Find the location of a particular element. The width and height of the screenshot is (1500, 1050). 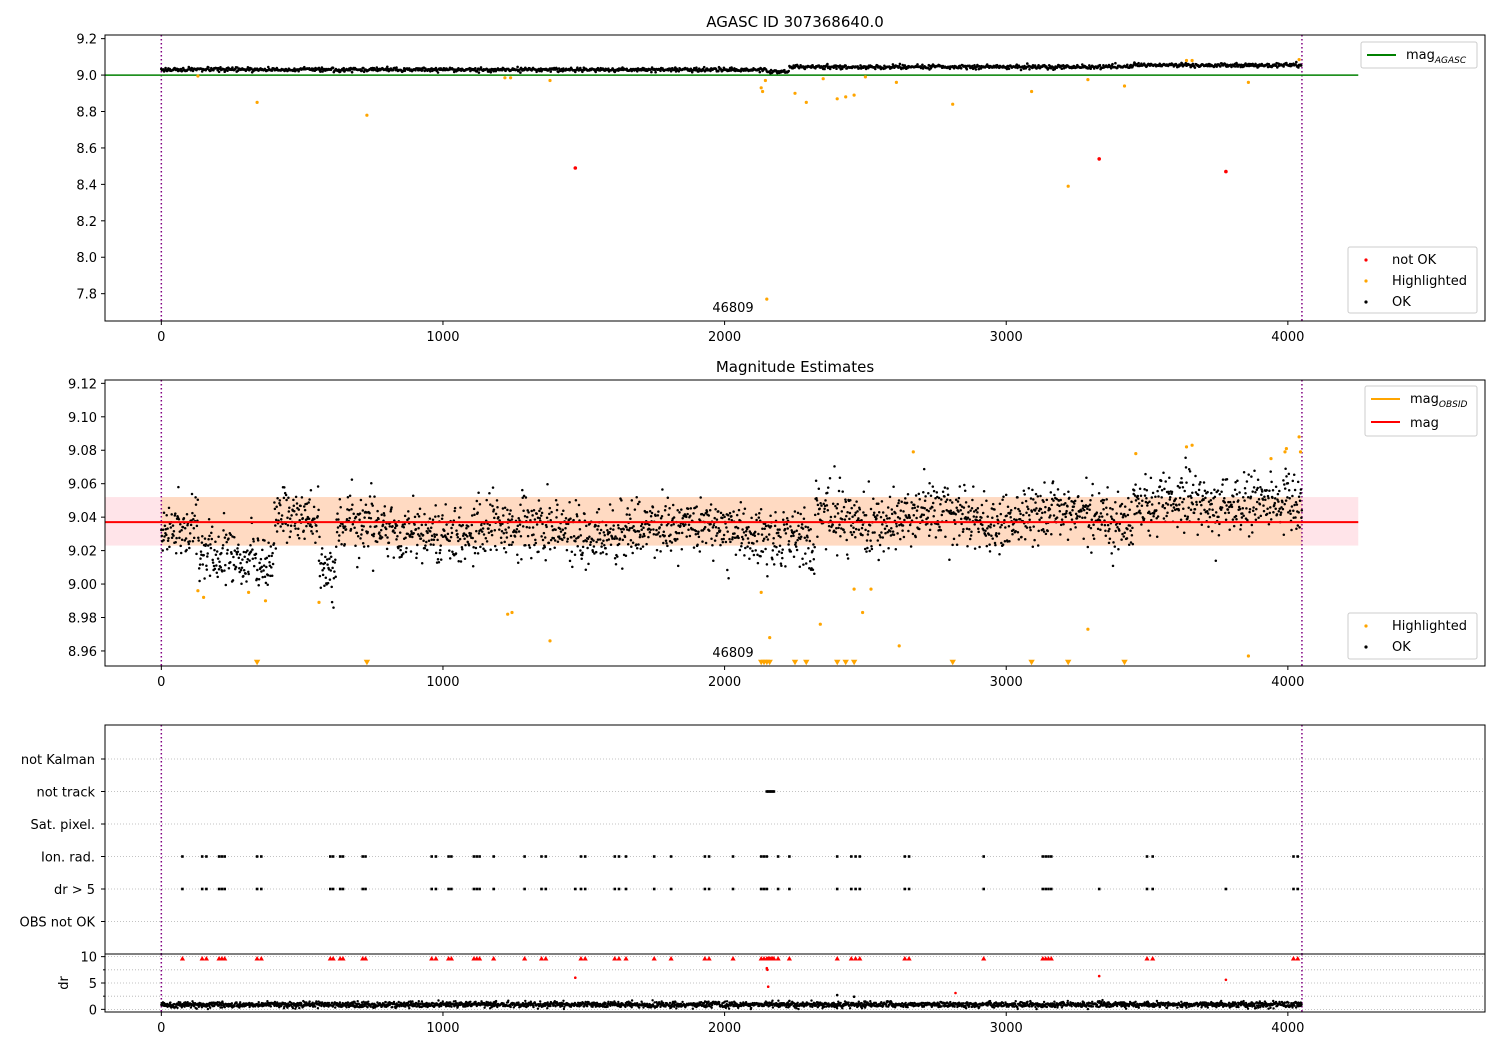

not-ok-point is located at coordinates (575, 168).